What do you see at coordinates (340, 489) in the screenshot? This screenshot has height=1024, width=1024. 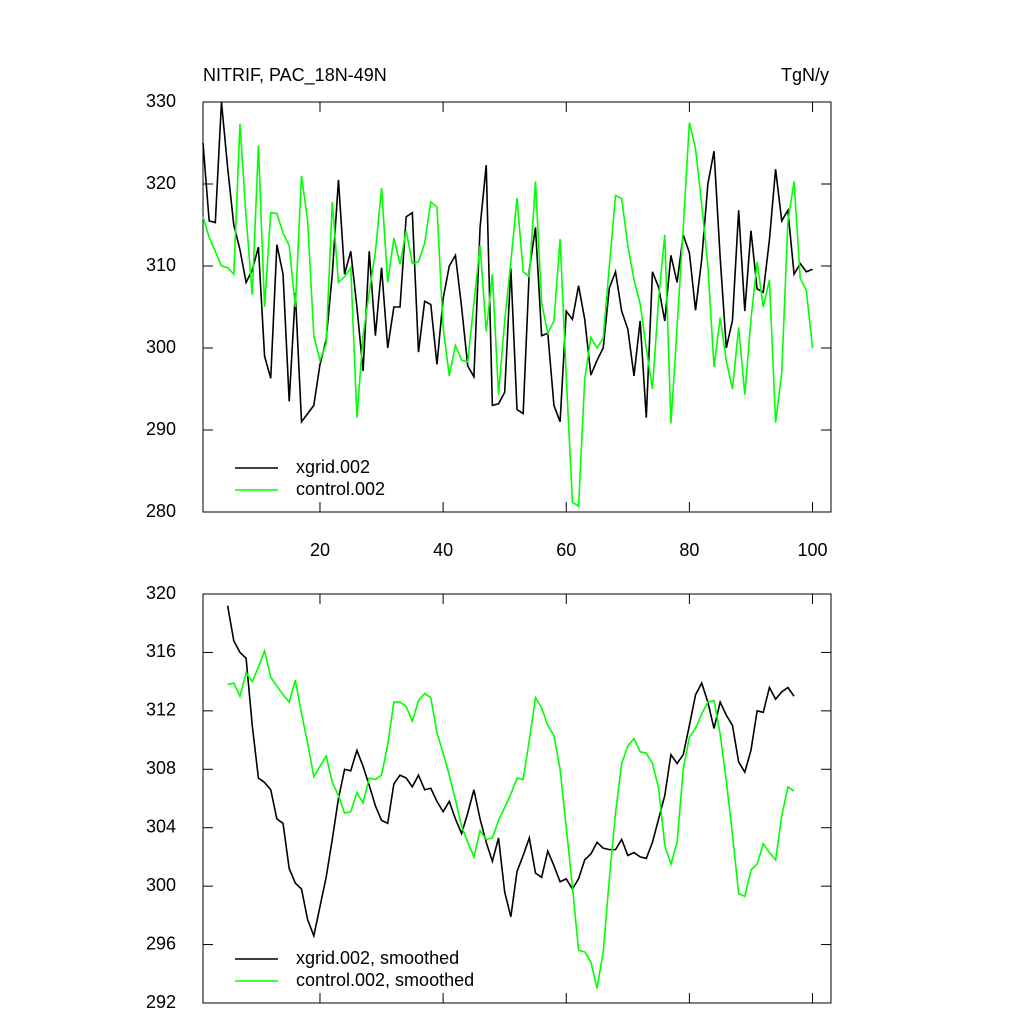 I see `legend-label: control.002` at bounding box center [340, 489].